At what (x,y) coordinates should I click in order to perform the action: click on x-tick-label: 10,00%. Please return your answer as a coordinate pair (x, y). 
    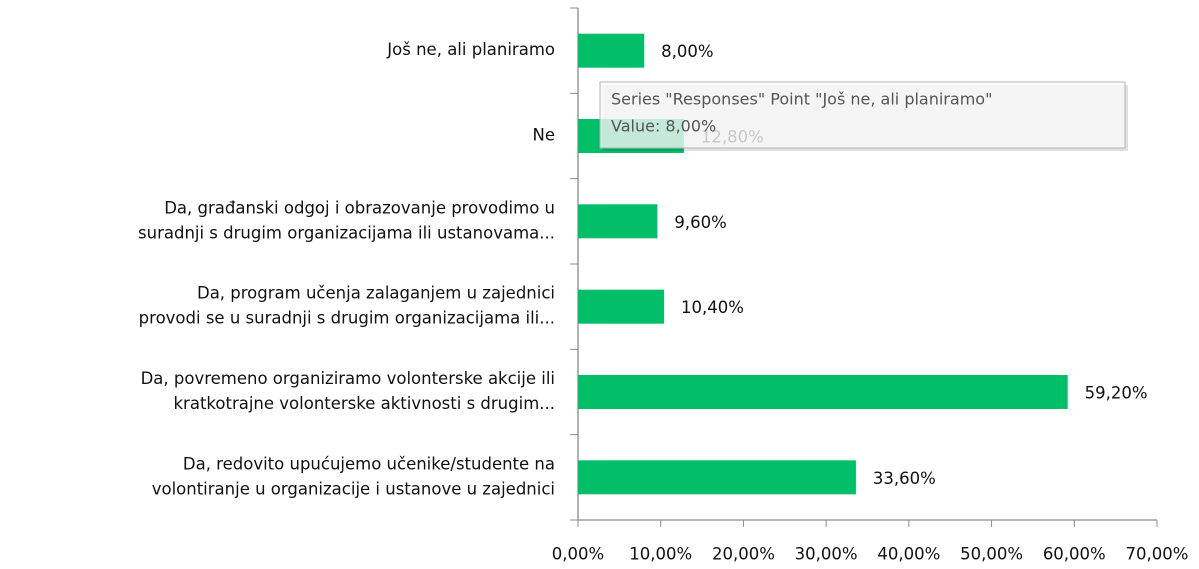
    Looking at the image, I should click on (660, 554).